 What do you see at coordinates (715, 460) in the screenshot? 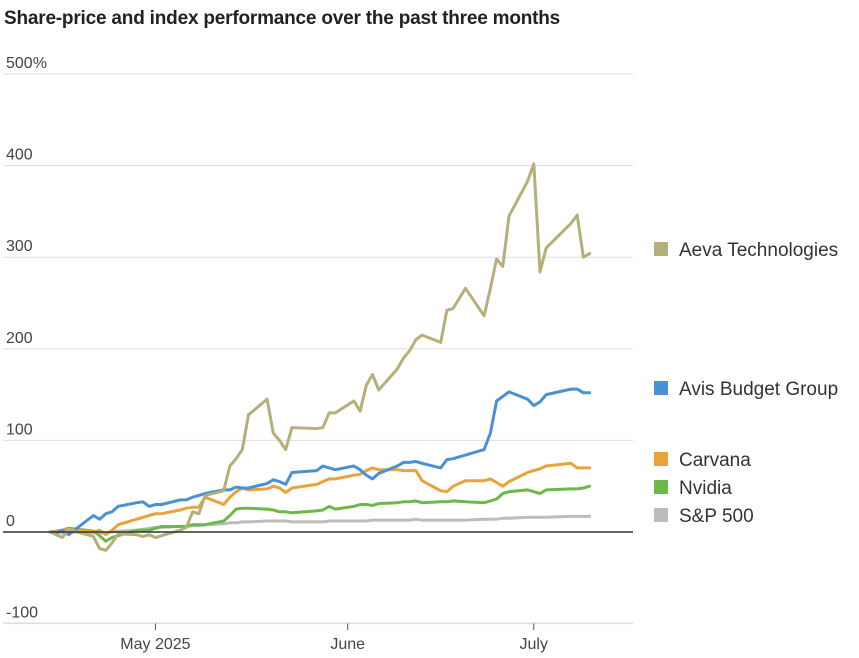
I see `legend-label-carvana: Carvana` at bounding box center [715, 460].